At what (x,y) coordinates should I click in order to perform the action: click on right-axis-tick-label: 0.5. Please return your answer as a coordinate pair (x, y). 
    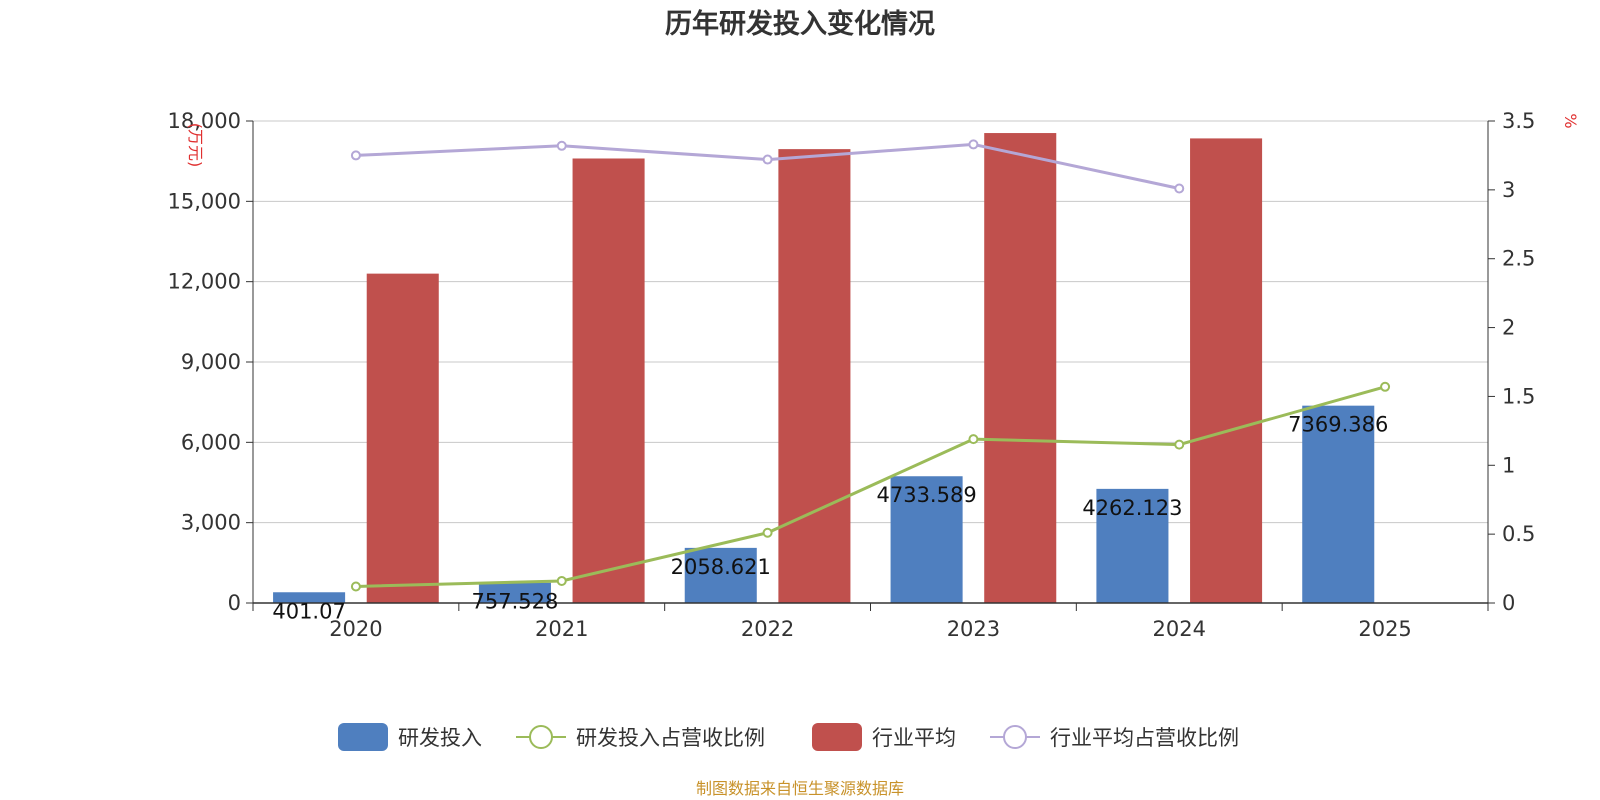
    Looking at the image, I should click on (1518, 534).